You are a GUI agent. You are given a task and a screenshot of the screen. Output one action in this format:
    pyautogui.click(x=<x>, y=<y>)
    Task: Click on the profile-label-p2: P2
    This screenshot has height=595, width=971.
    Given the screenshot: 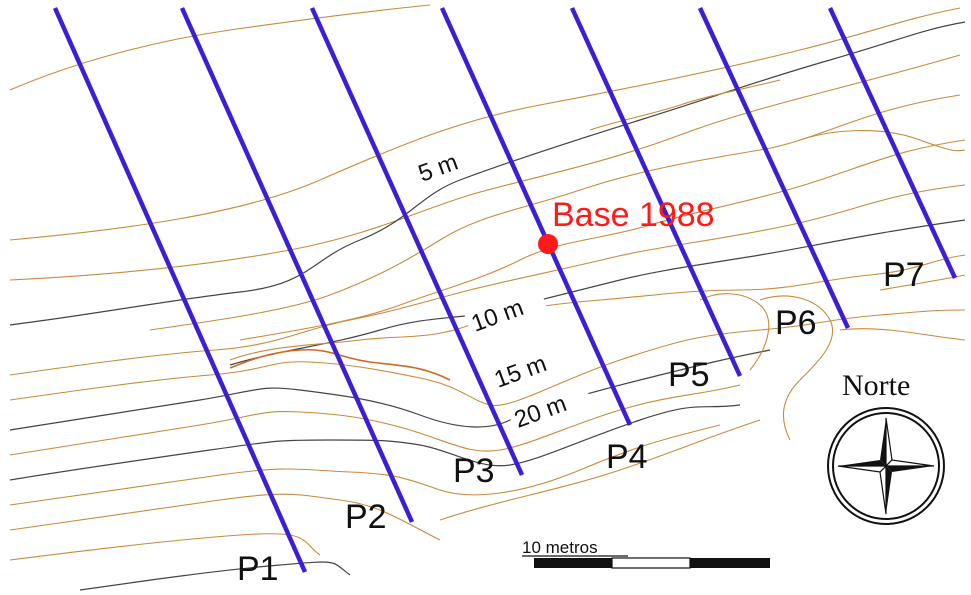 What is the action you would take?
    pyautogui.click(x=366, y=517)
    